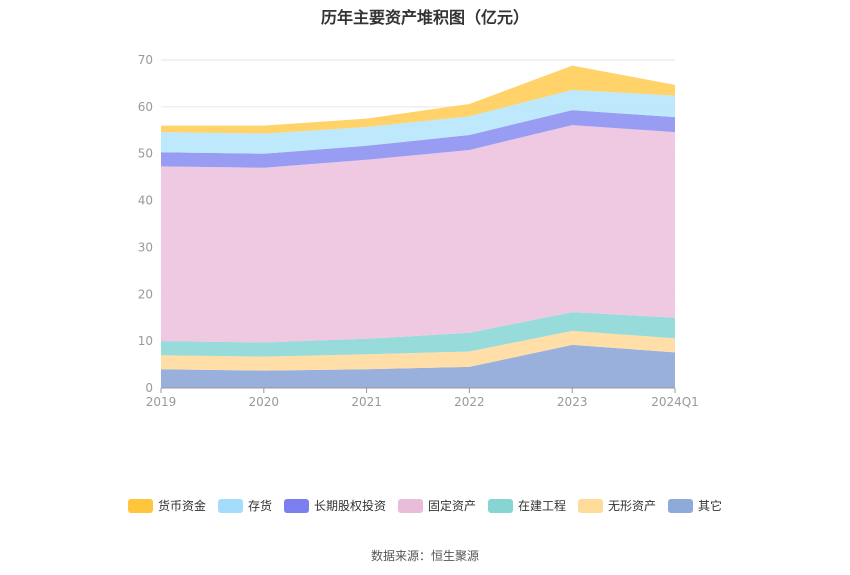 This screenshot has width=850, height=575. What do you see at coordinates (349, 506) in the screenshot?
I see `legend-label: 长期股权投资` at bounding box center [349, 506].